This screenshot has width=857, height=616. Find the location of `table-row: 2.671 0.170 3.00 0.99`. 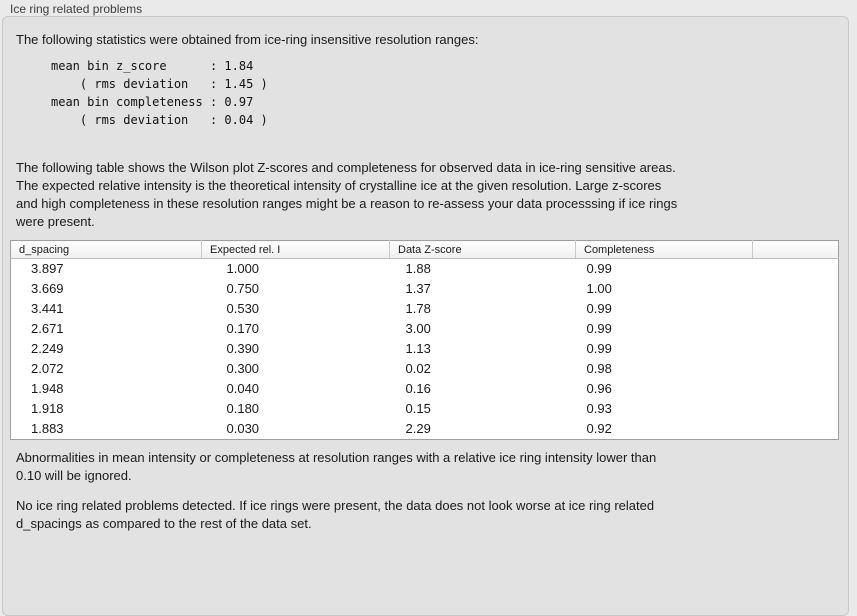

table-row: 2.671 0.170 3.00 0.99 is located at coordinates (425, 329).